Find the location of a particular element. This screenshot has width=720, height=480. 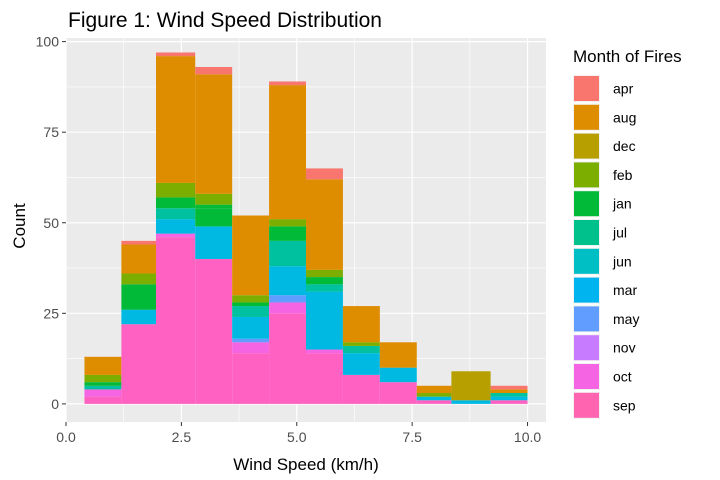

legend-label-apr: apr is located at coordinates (623, 89).